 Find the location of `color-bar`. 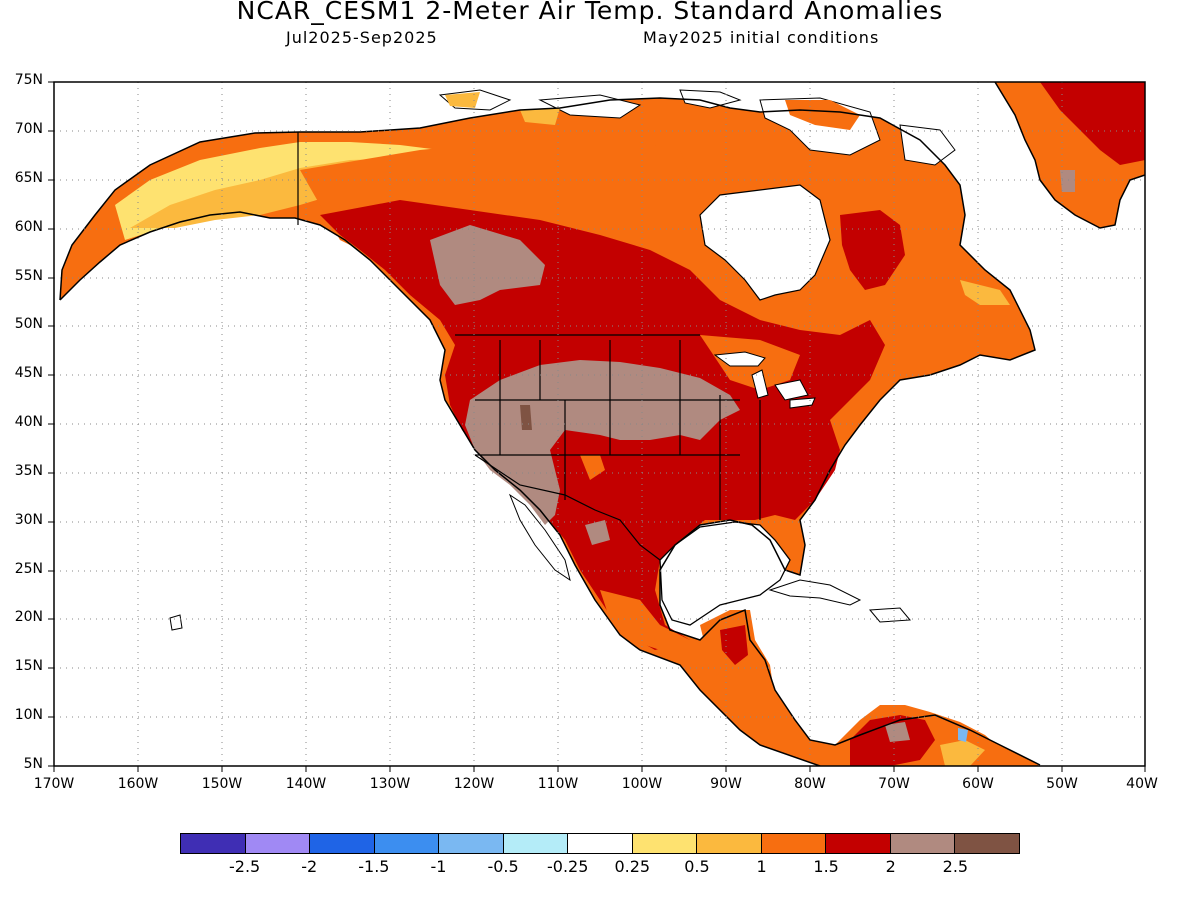

color-bar is located at coordinates (600, 843).